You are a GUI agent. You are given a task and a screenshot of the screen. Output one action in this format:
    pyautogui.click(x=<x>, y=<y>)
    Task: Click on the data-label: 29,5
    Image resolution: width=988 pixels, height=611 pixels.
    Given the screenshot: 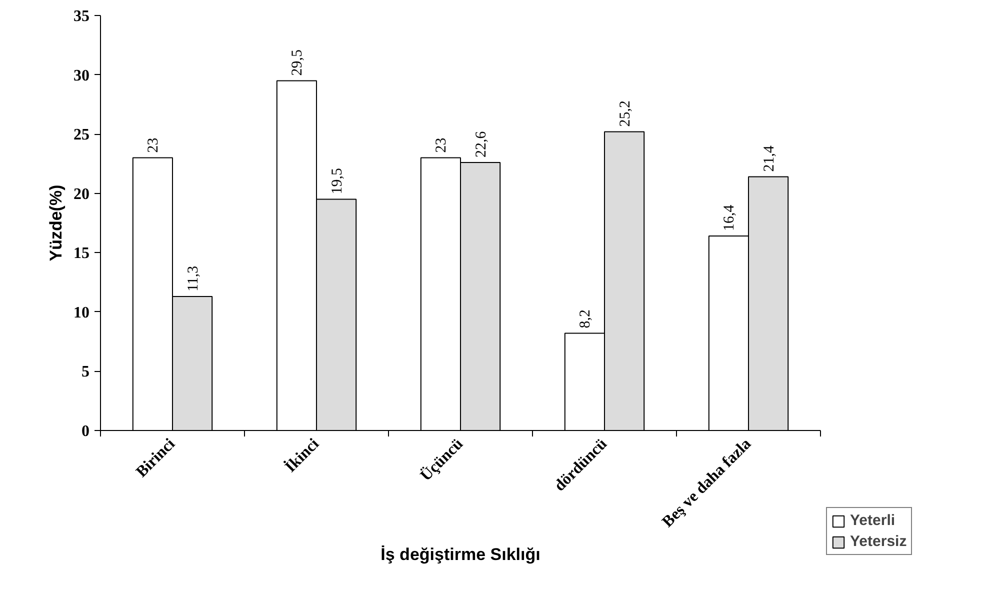 What is the action you would take?
    pyautogui.click(x=298, y=62)
    